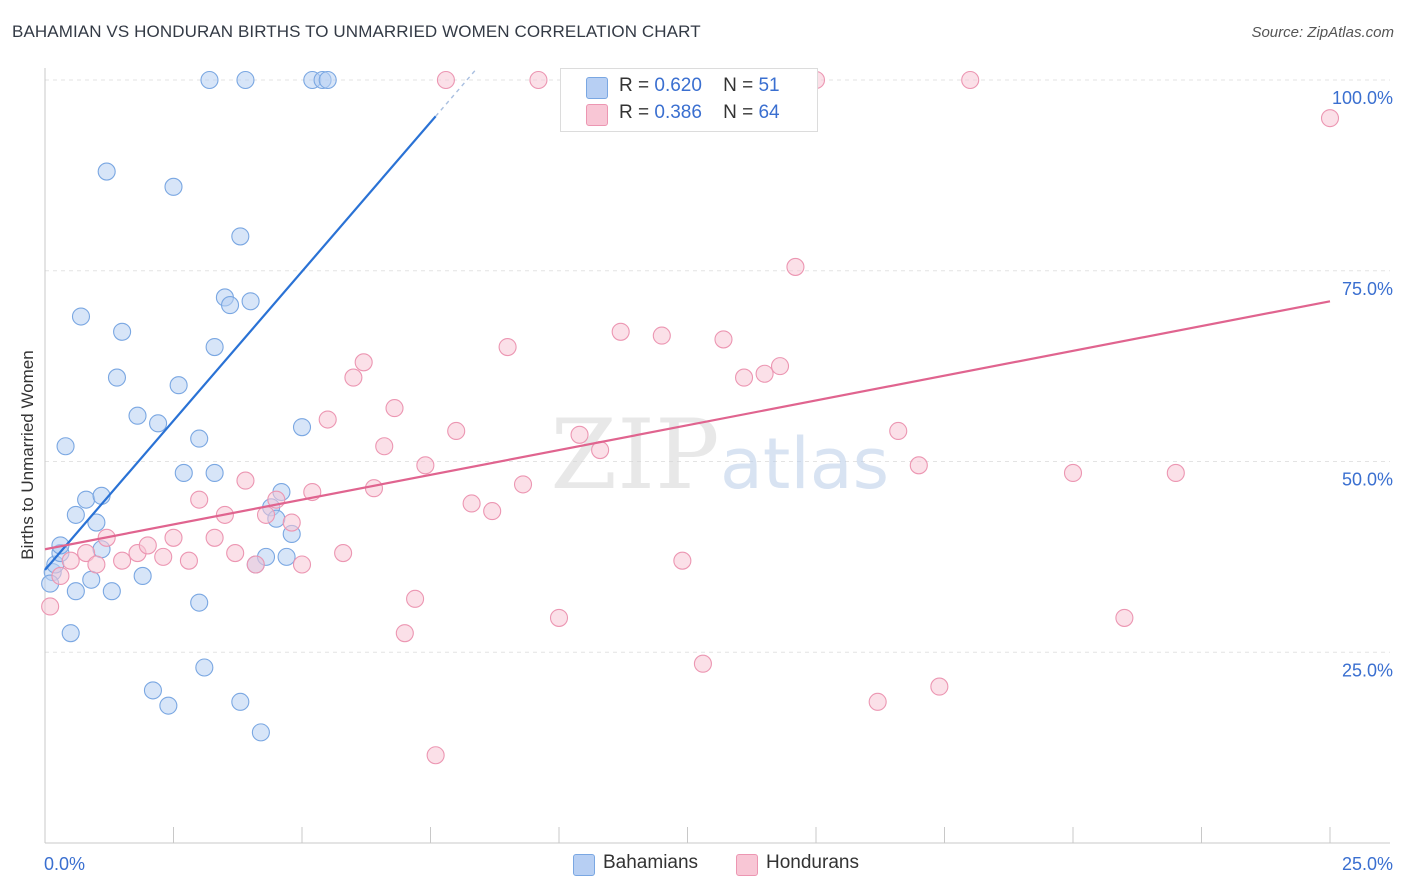 This screenshot has width=1406, height=892. I want to click on n-value: 51, so click(769, 85).